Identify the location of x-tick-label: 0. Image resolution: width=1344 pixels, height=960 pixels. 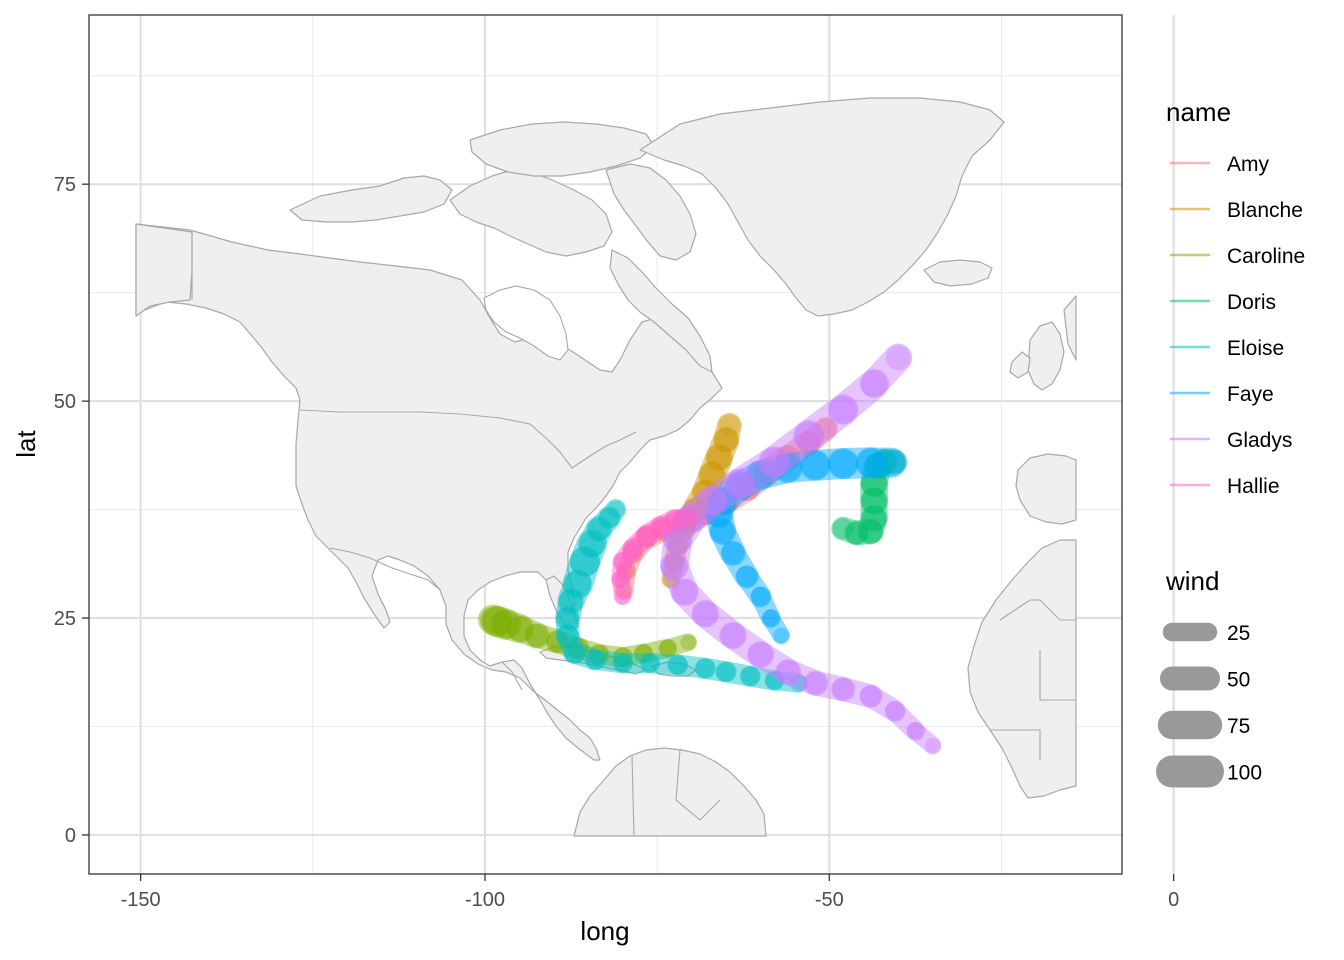
(1173, 900).